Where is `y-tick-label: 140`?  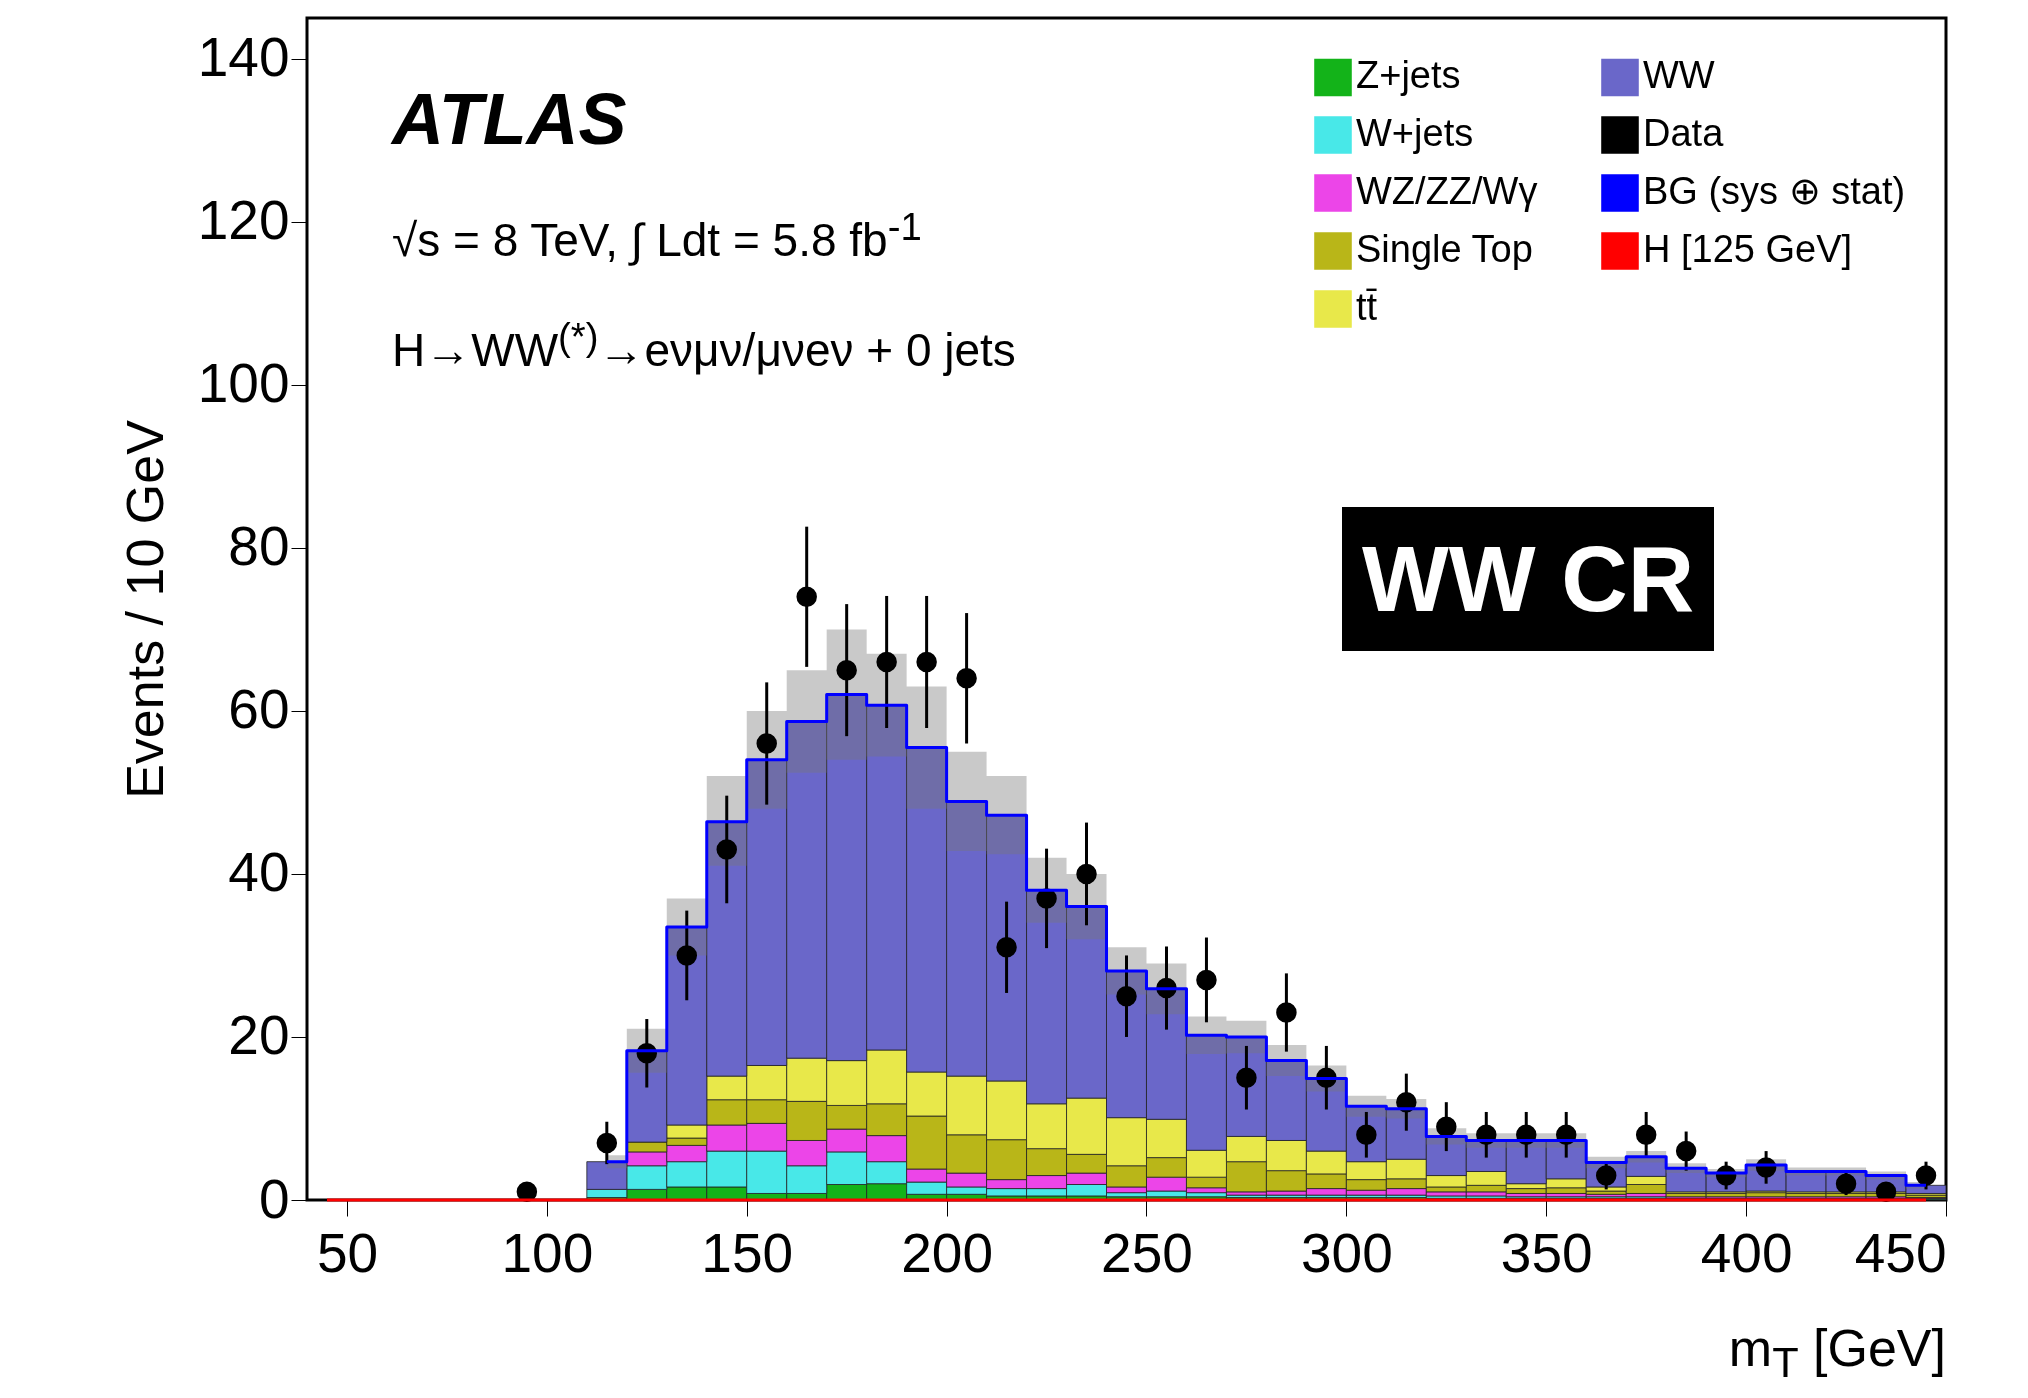 y-tick-label: 140 is located at coordinates (243, 57).